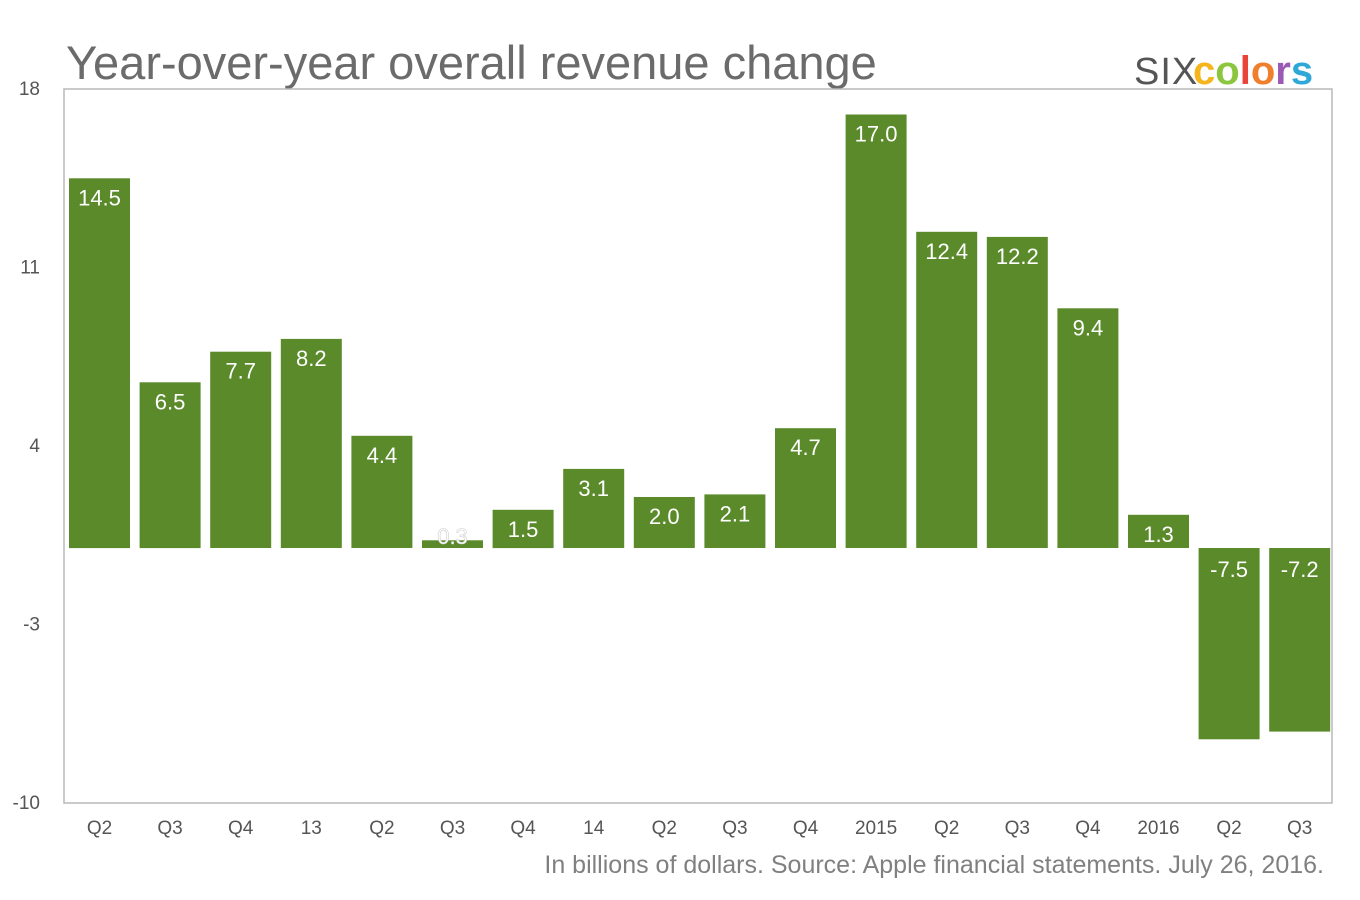 The width and height of the screenshot is (1360, 900). I want to click on y-axis: 18 11 4 -3 -10, so click(27, 446).